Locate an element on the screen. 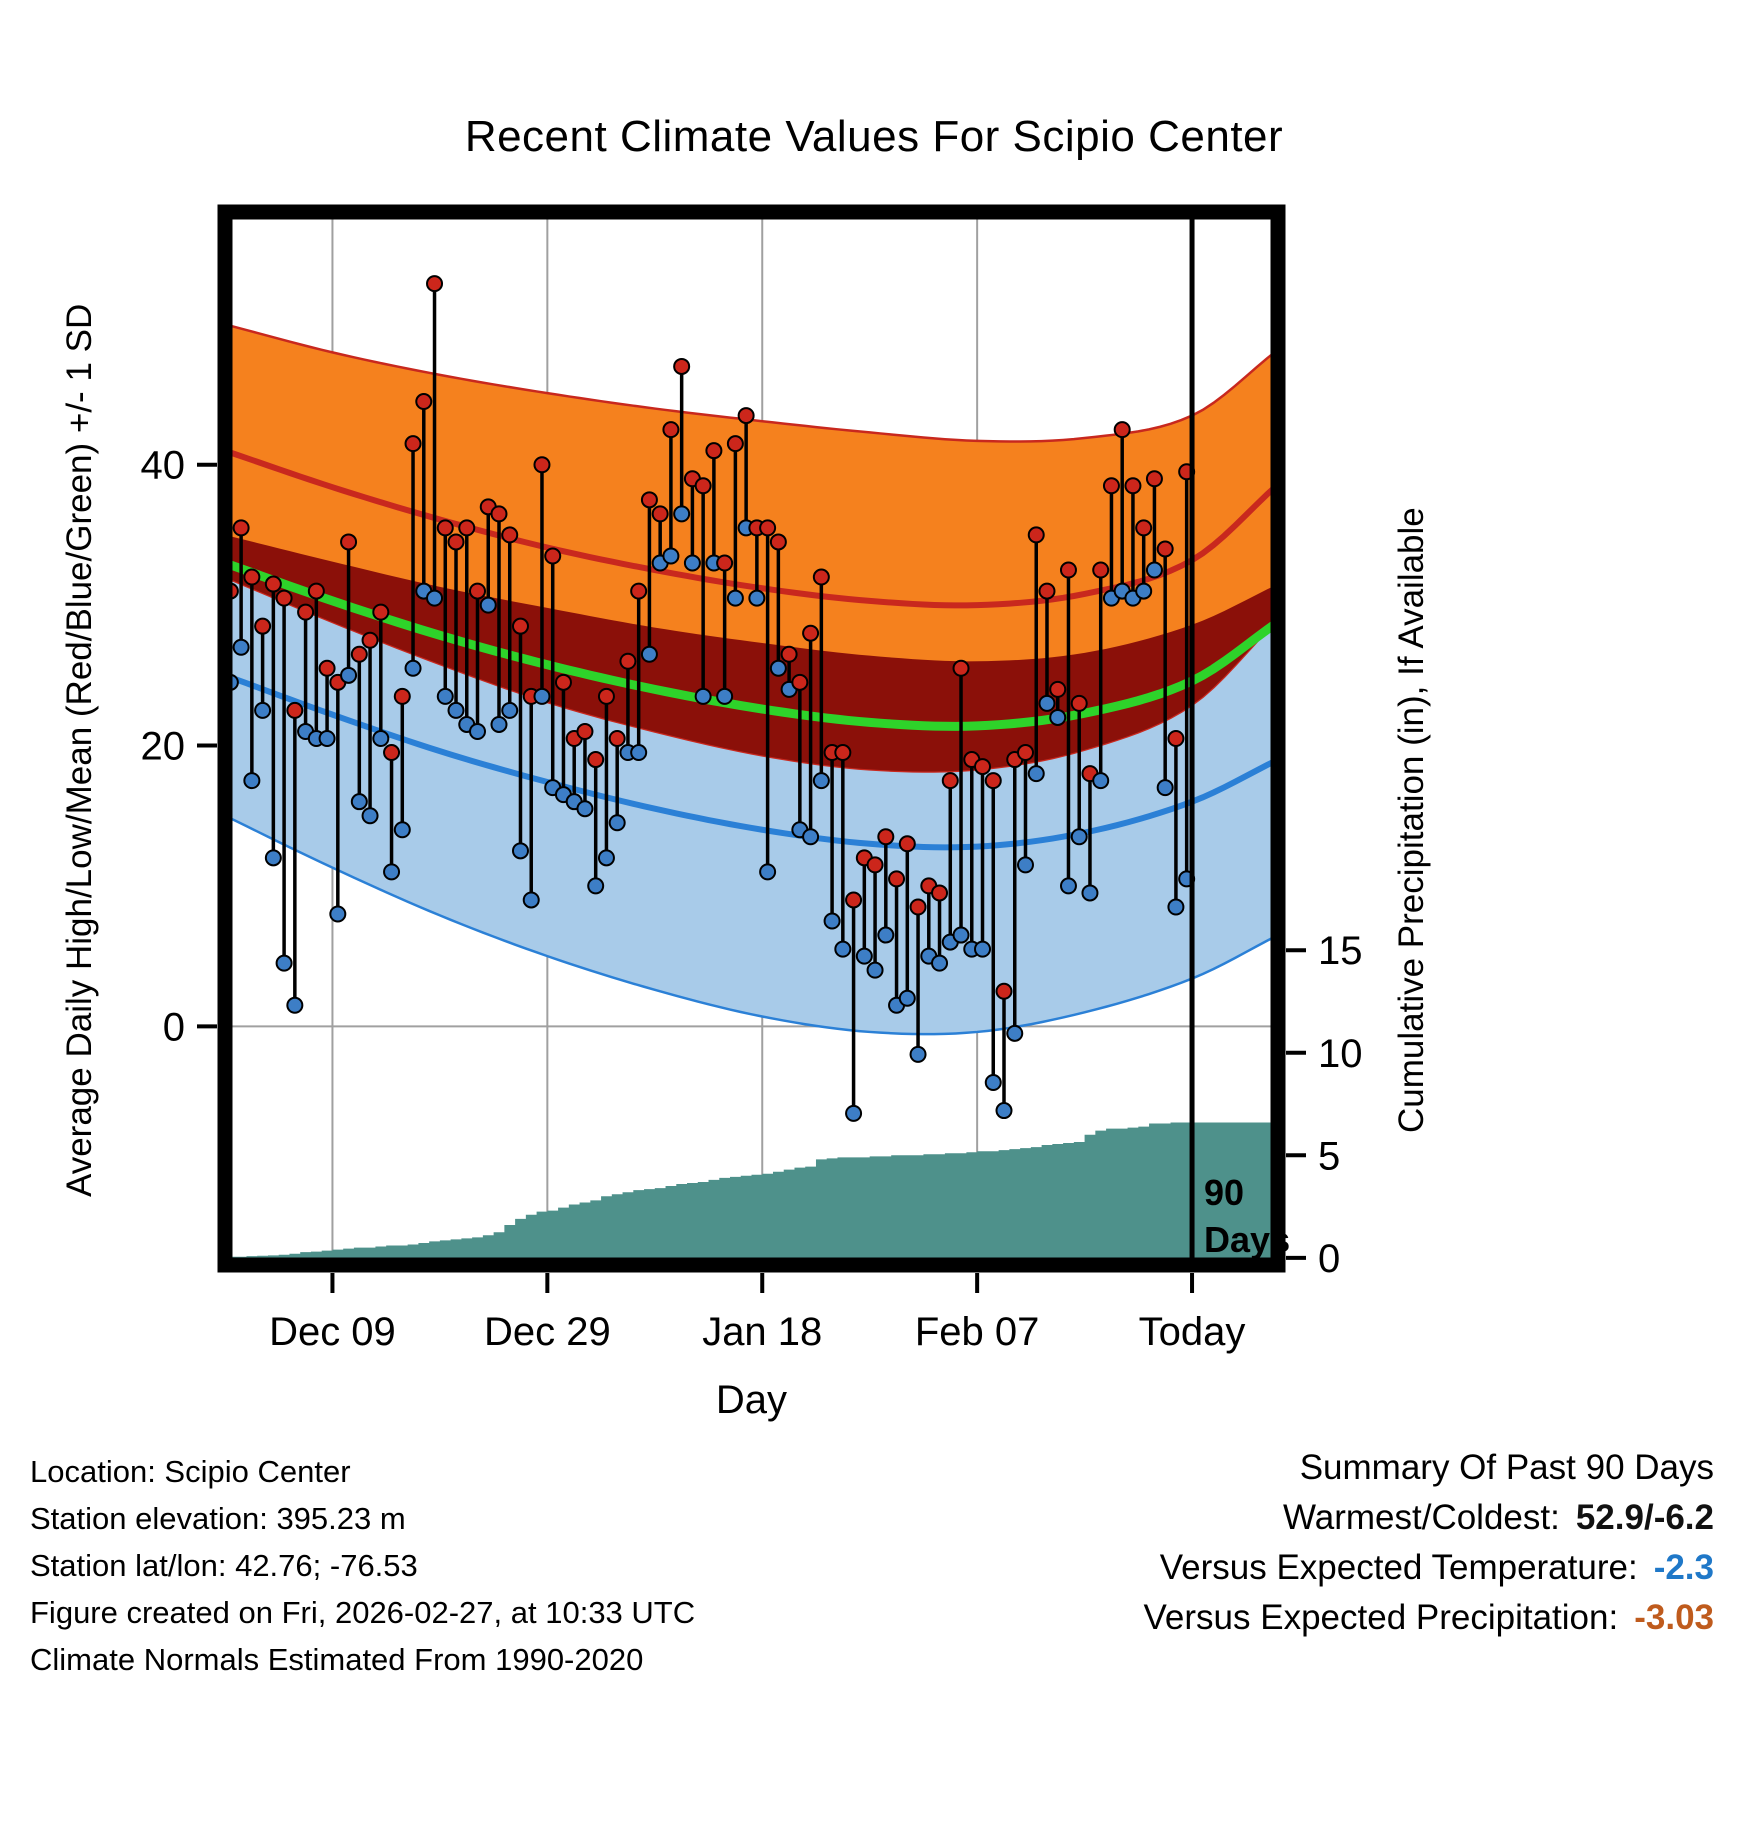  normals-source: Climate Normals Estimated From 1990-2020 is located at coordinates (337, 1659).